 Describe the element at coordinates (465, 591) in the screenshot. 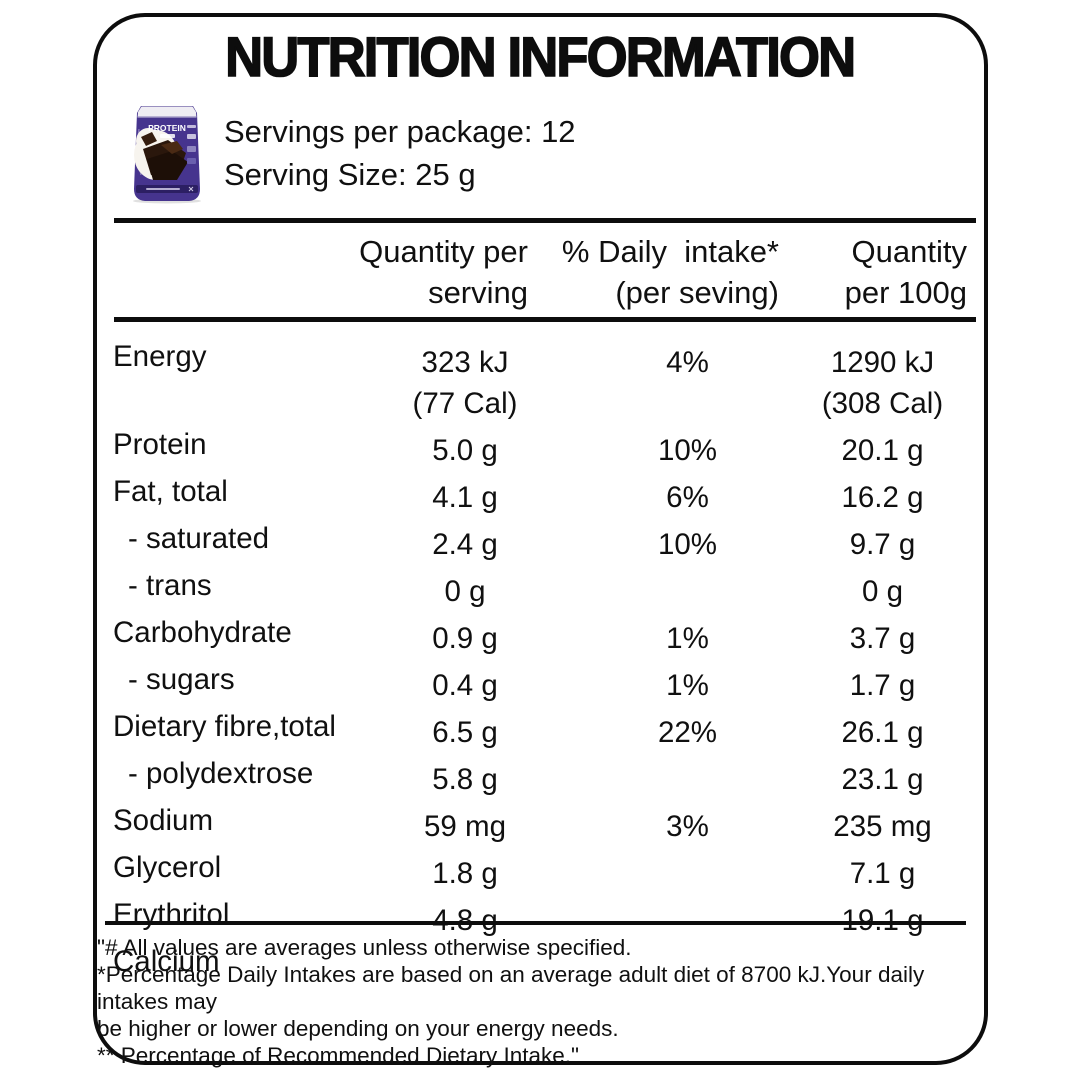

I see `value-per-serving: 0 g` at that location.